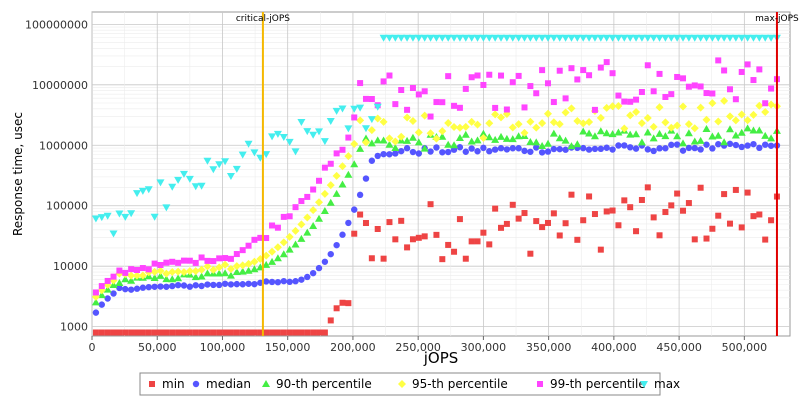  Describe the element at coordinates (418, 347) in the screenshot. I see `x-tick-label: 250,000` at that location.